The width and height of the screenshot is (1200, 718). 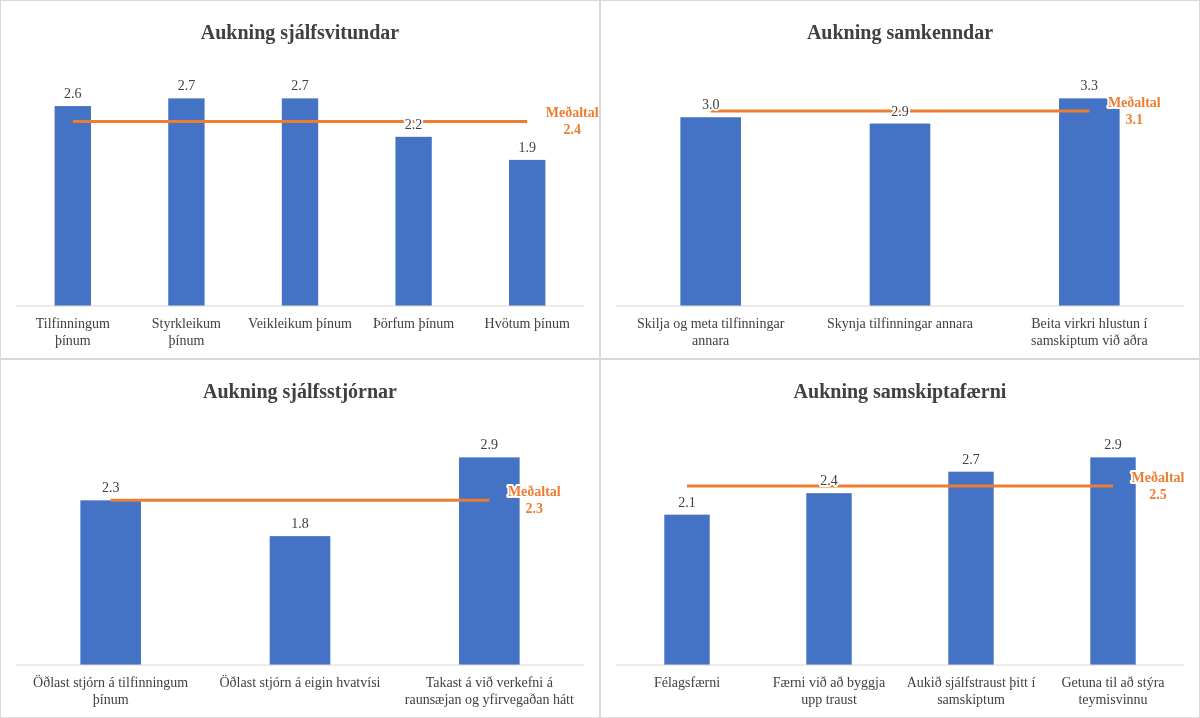 What do you see at coordinates (110, 488) in the screenshot?
I see `data-label: 2.3` at bounding box center [110, 488].